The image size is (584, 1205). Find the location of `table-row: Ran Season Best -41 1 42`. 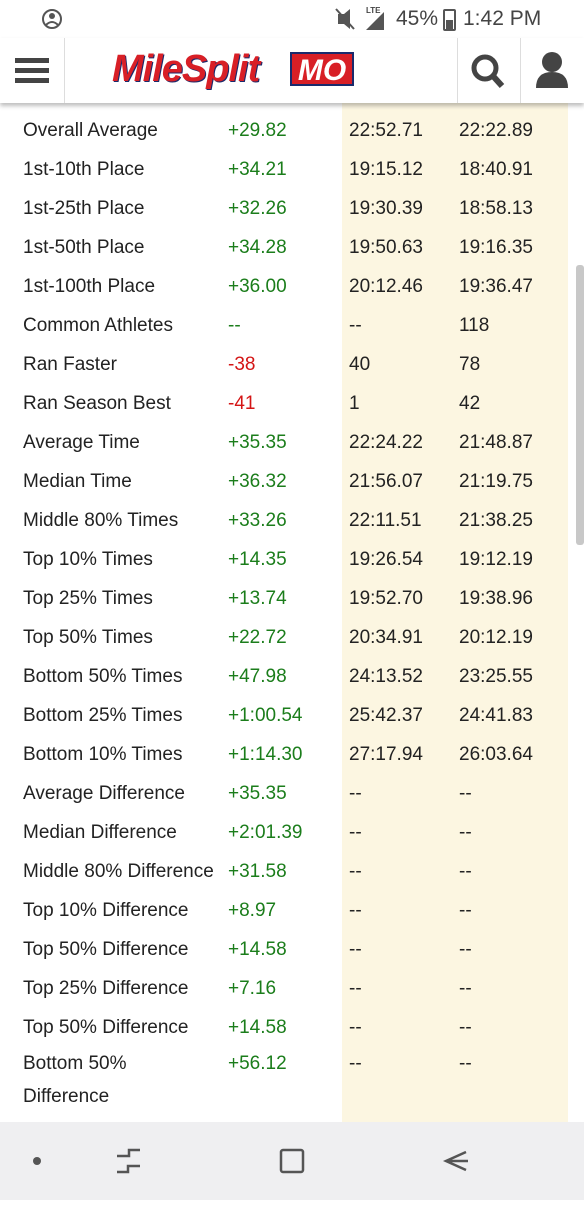

table-row: Ran Season Best -41 1 42 is located at coordinates (292, 403).